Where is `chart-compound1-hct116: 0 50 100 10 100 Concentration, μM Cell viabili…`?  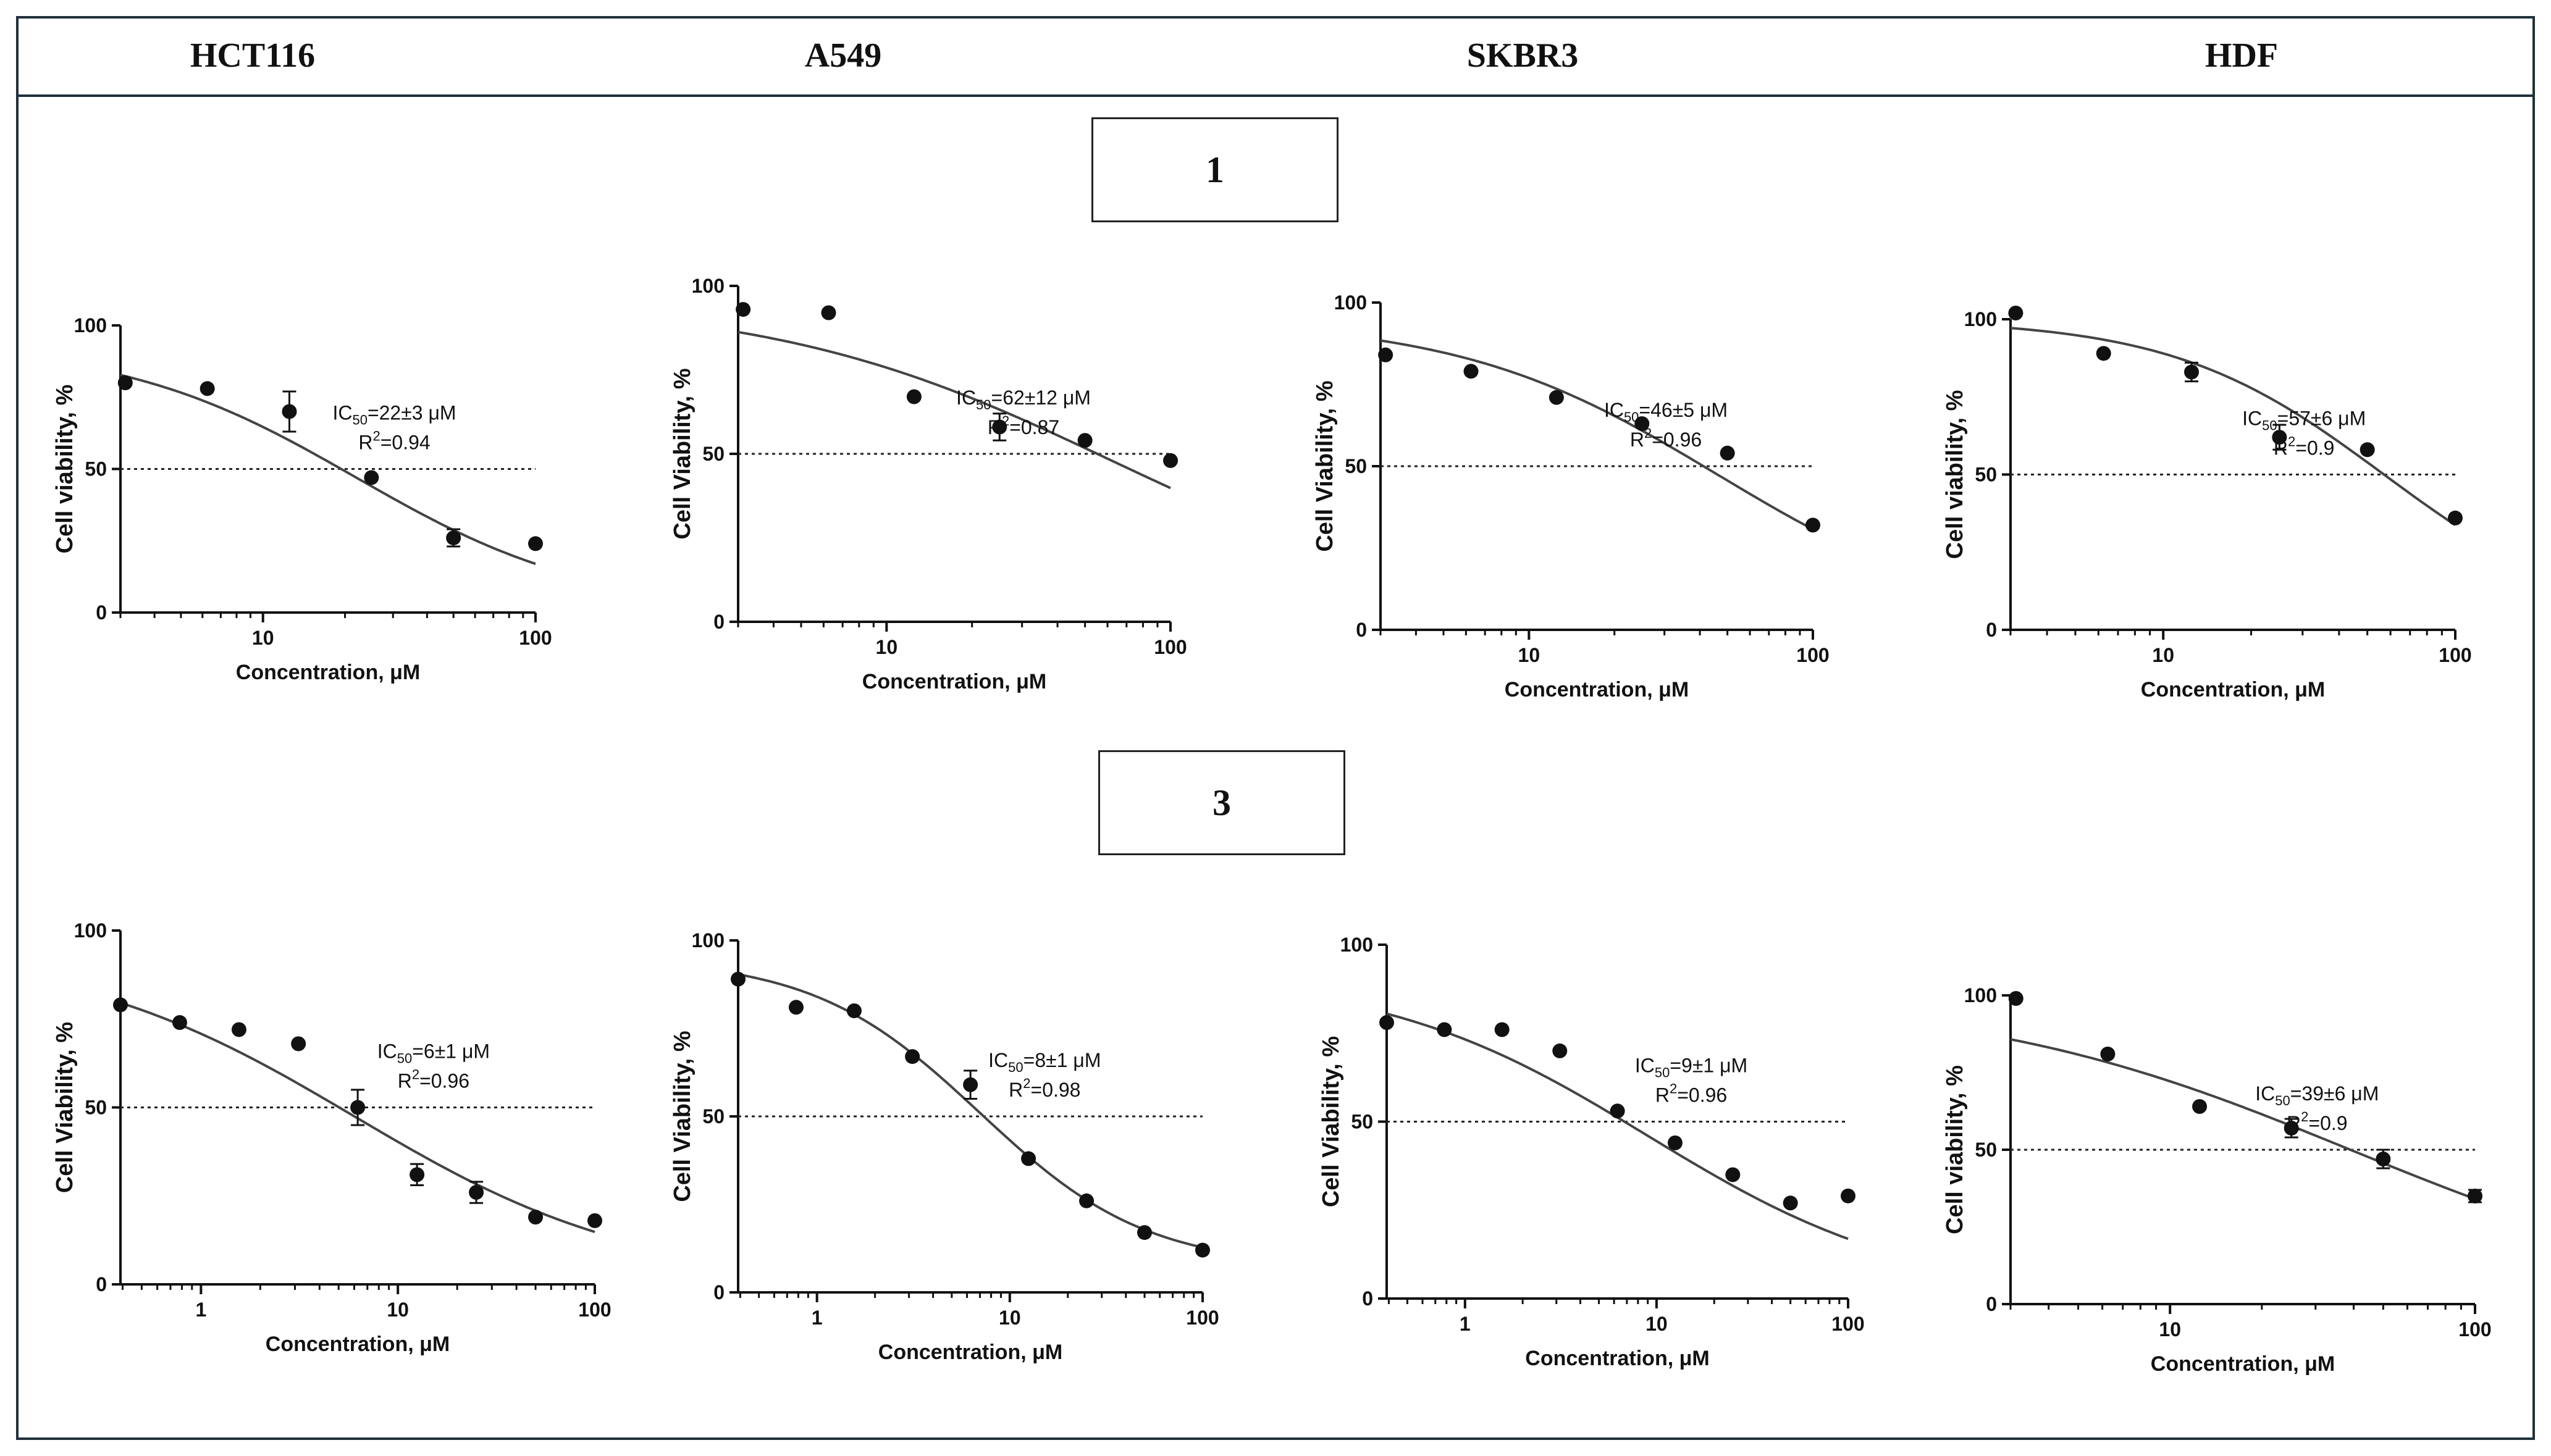
chart-compound1-hct116: 0 50 100 10 100 Concentration, μM Cell viabili… is located at coordinates (302, 499).